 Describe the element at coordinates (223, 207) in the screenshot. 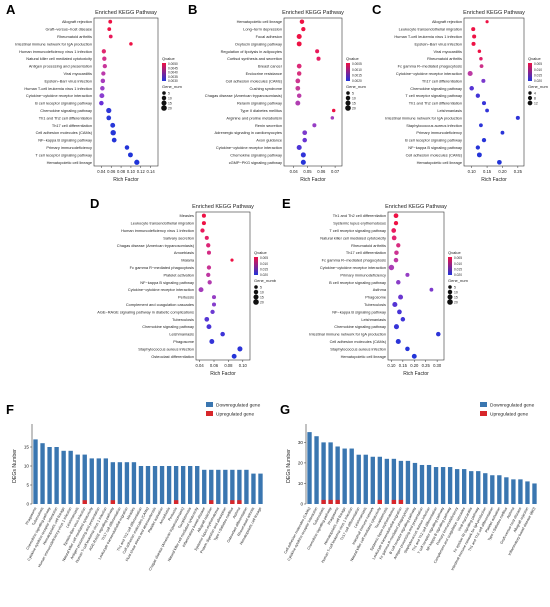

I see `plot-title-d: Enriched KEGG Pathway` at that location.